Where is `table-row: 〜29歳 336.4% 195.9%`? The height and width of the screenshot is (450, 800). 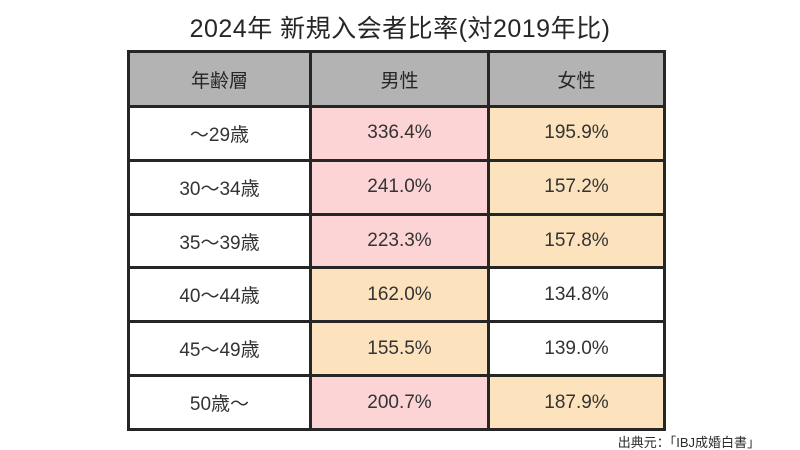
table-row: 〜29歳 336.4% 195.9% is located at coordinates (396, 133).